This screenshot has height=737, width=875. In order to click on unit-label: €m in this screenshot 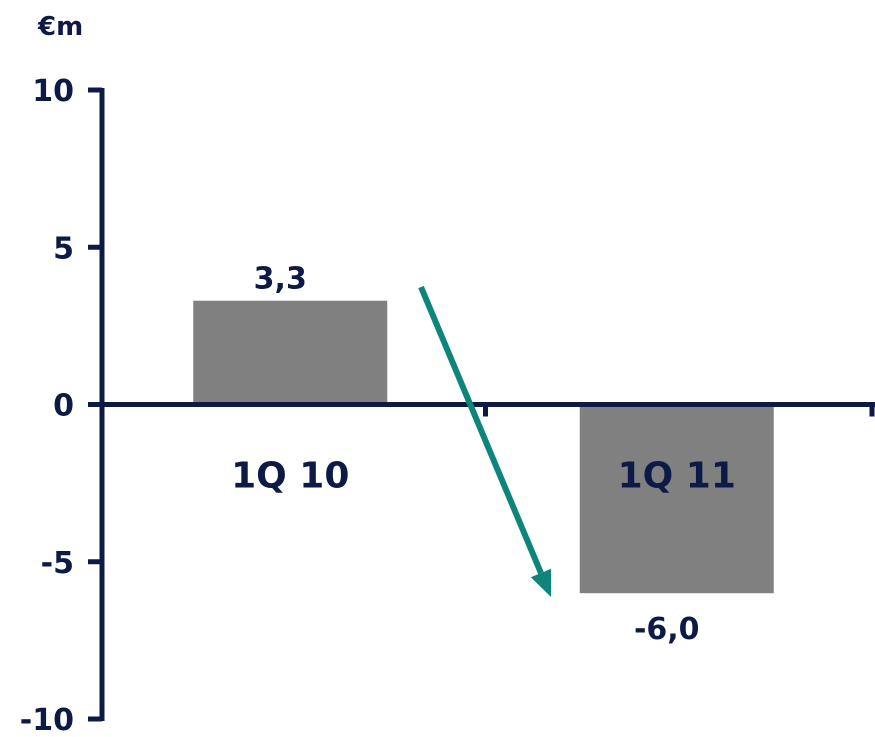, I will do `click(60, 27)`.